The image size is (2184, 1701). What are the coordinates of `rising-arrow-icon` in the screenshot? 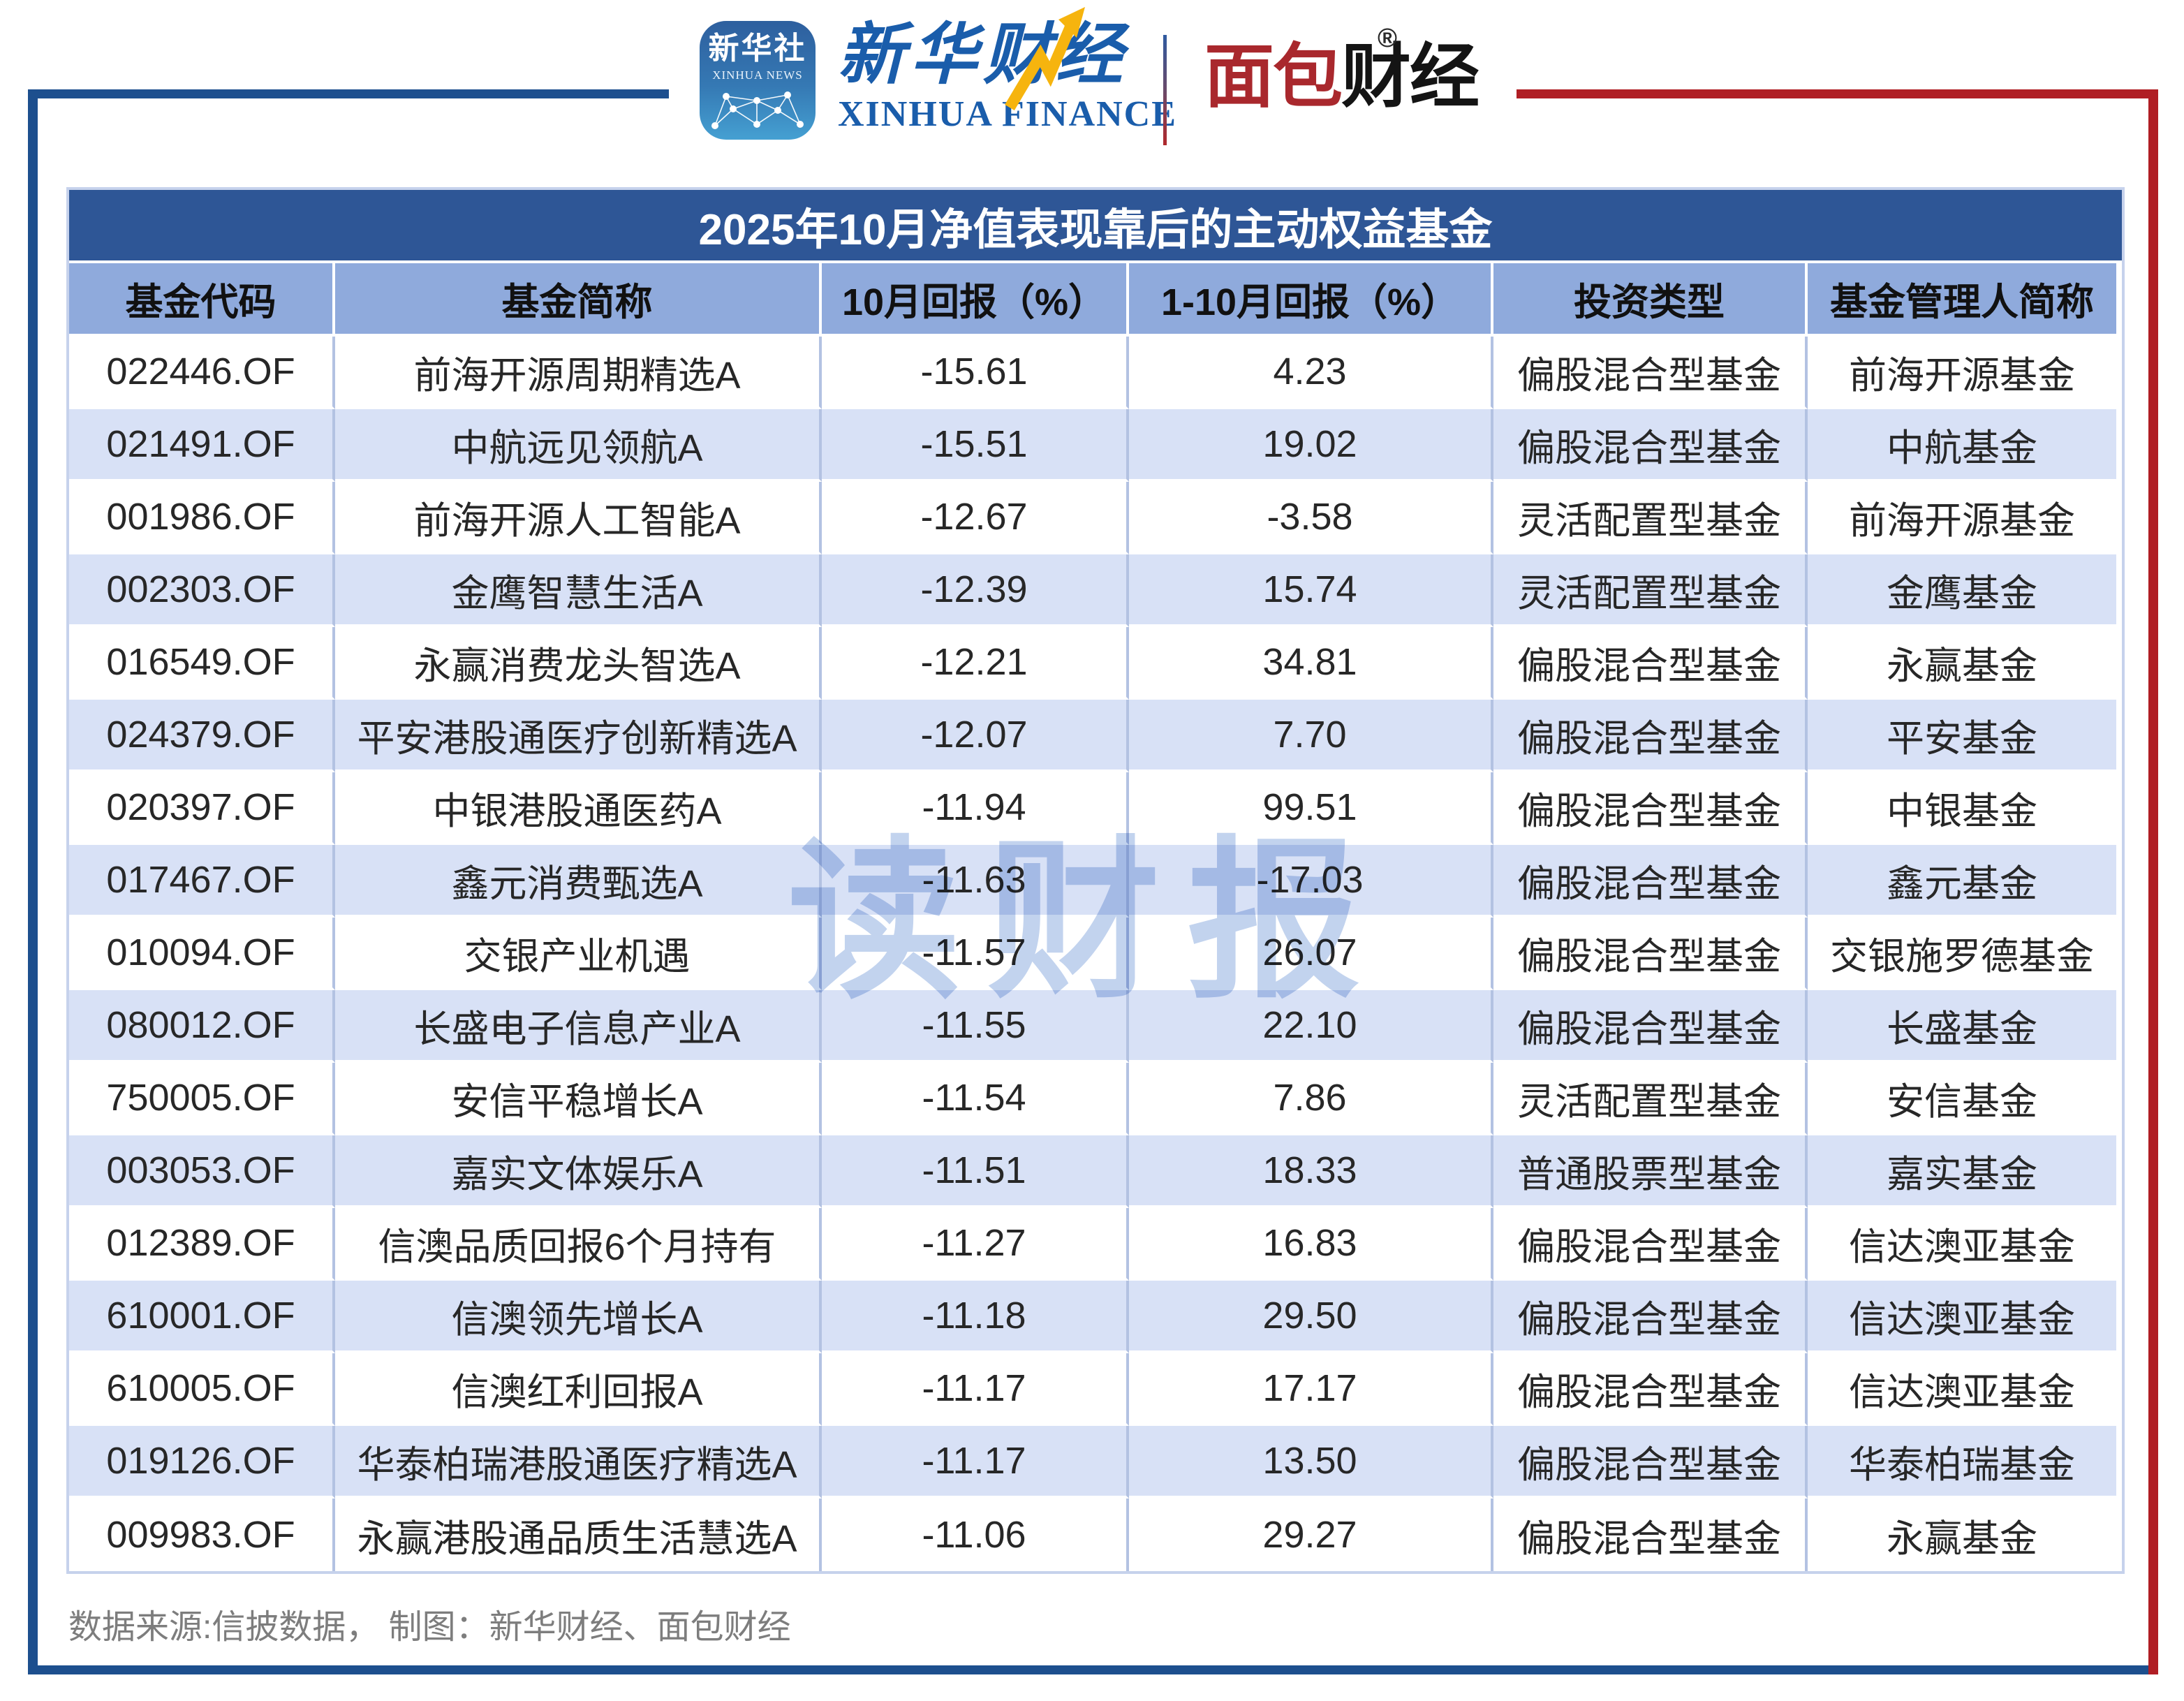 It's located at (1045, 58).